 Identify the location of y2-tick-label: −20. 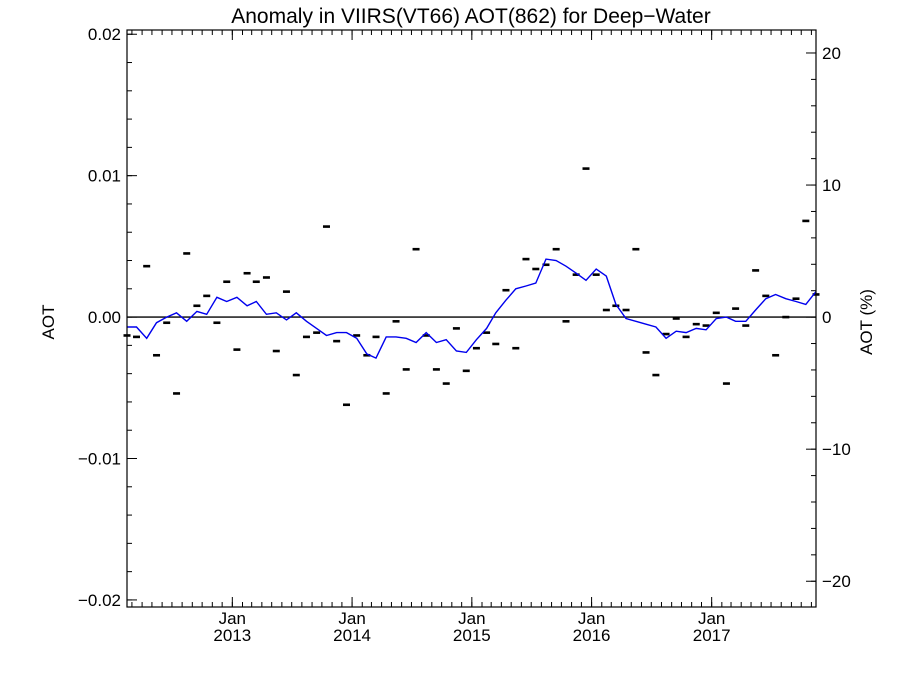
(836, 581).